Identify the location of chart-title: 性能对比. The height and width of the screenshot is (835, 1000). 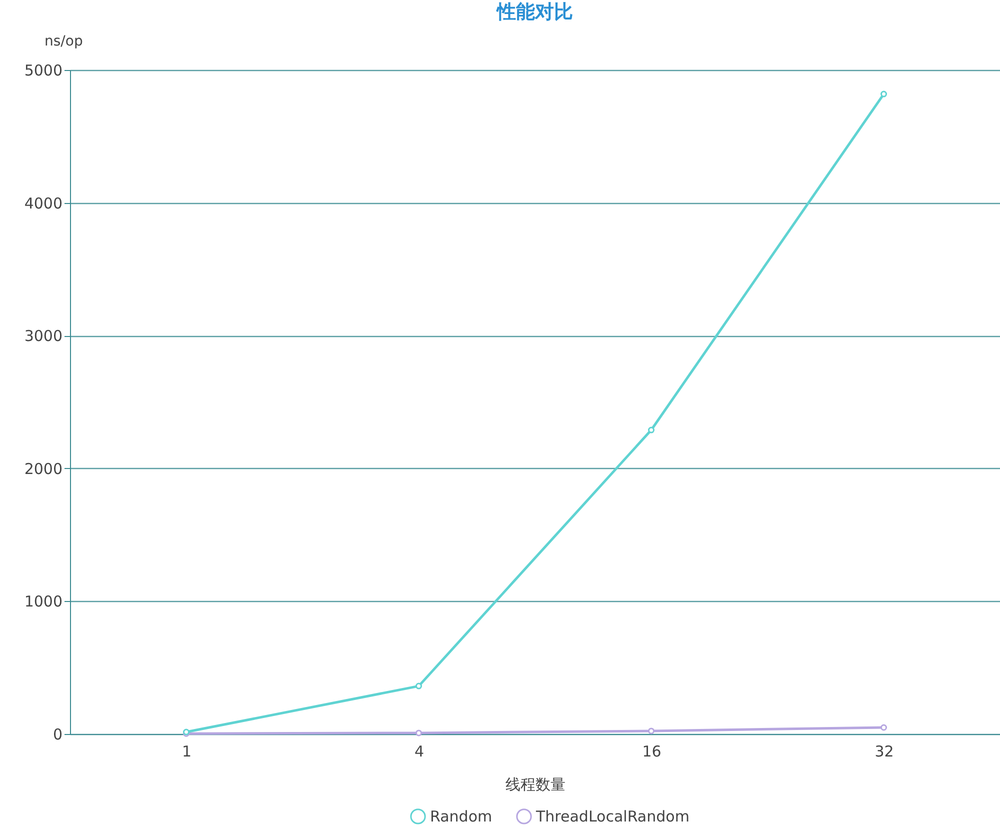
(534, 12).